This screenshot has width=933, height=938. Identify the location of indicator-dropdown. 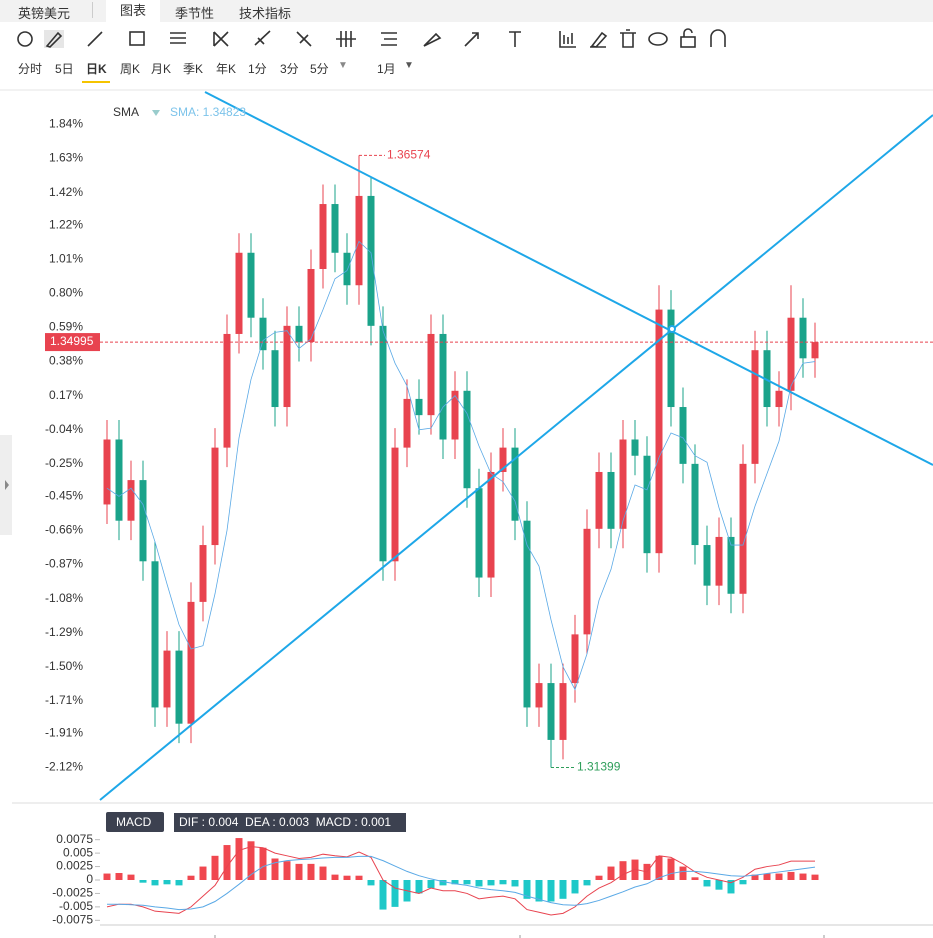
(156, 113).